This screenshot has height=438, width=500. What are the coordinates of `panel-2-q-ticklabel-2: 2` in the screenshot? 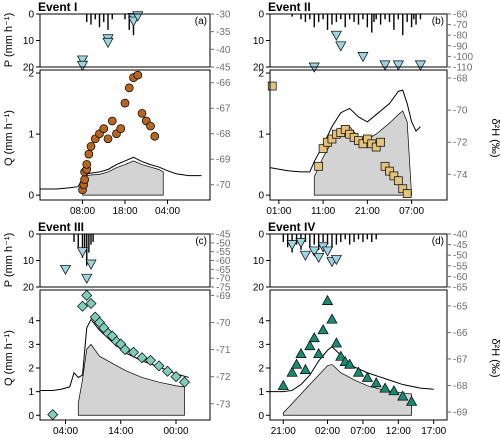 It's located at (261, 74).